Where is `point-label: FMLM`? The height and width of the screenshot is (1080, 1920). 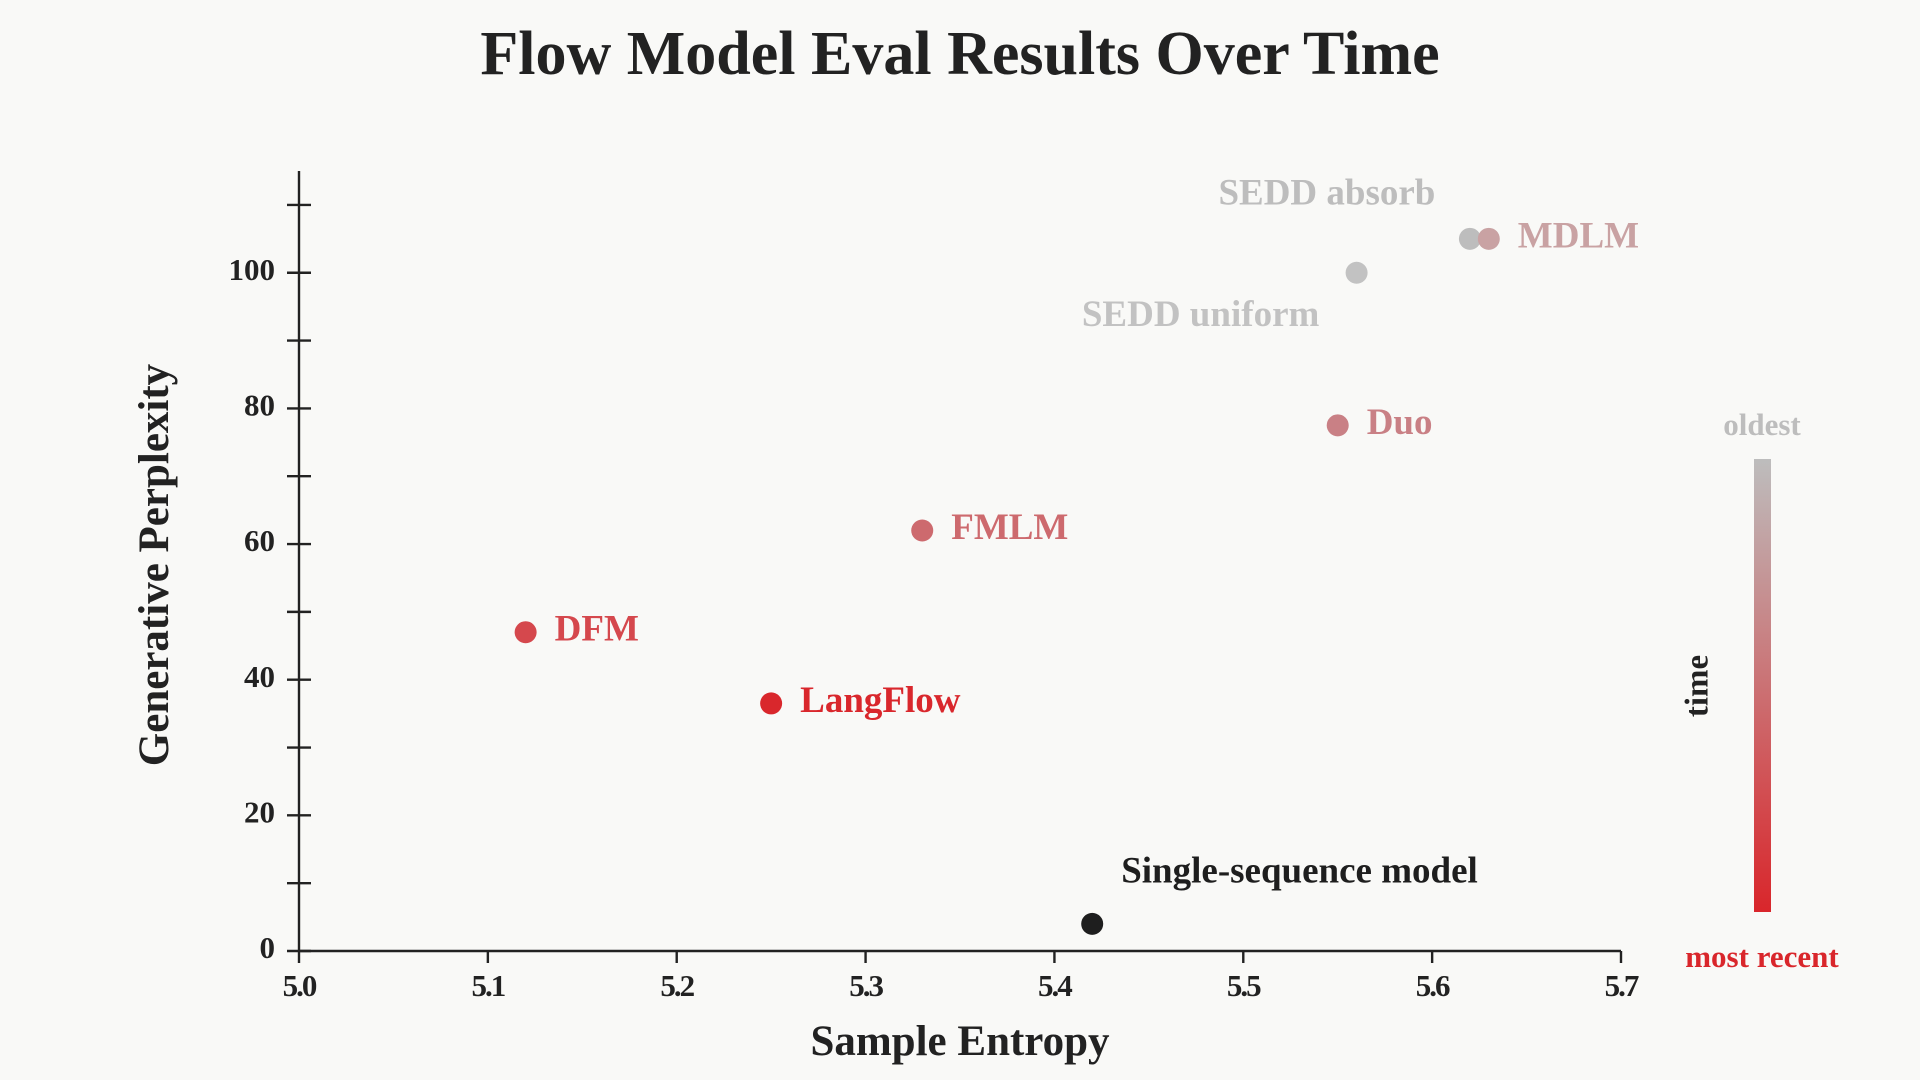 point-label: FMLM is located at coordinates (1009, 527).